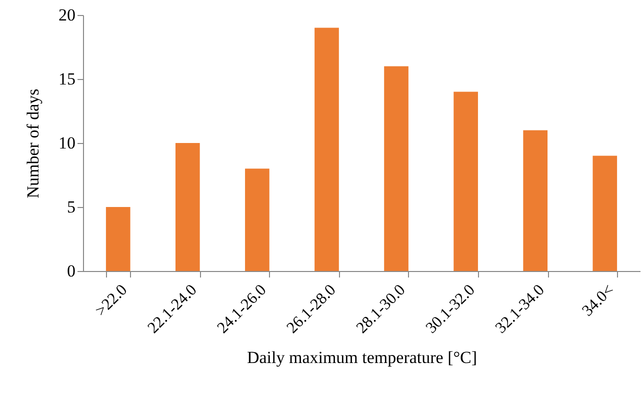 The width and height of the screenshot is (644, 402). I want to click on x-axis-title: Daily maximum temperature [°C], so click(362, 358).